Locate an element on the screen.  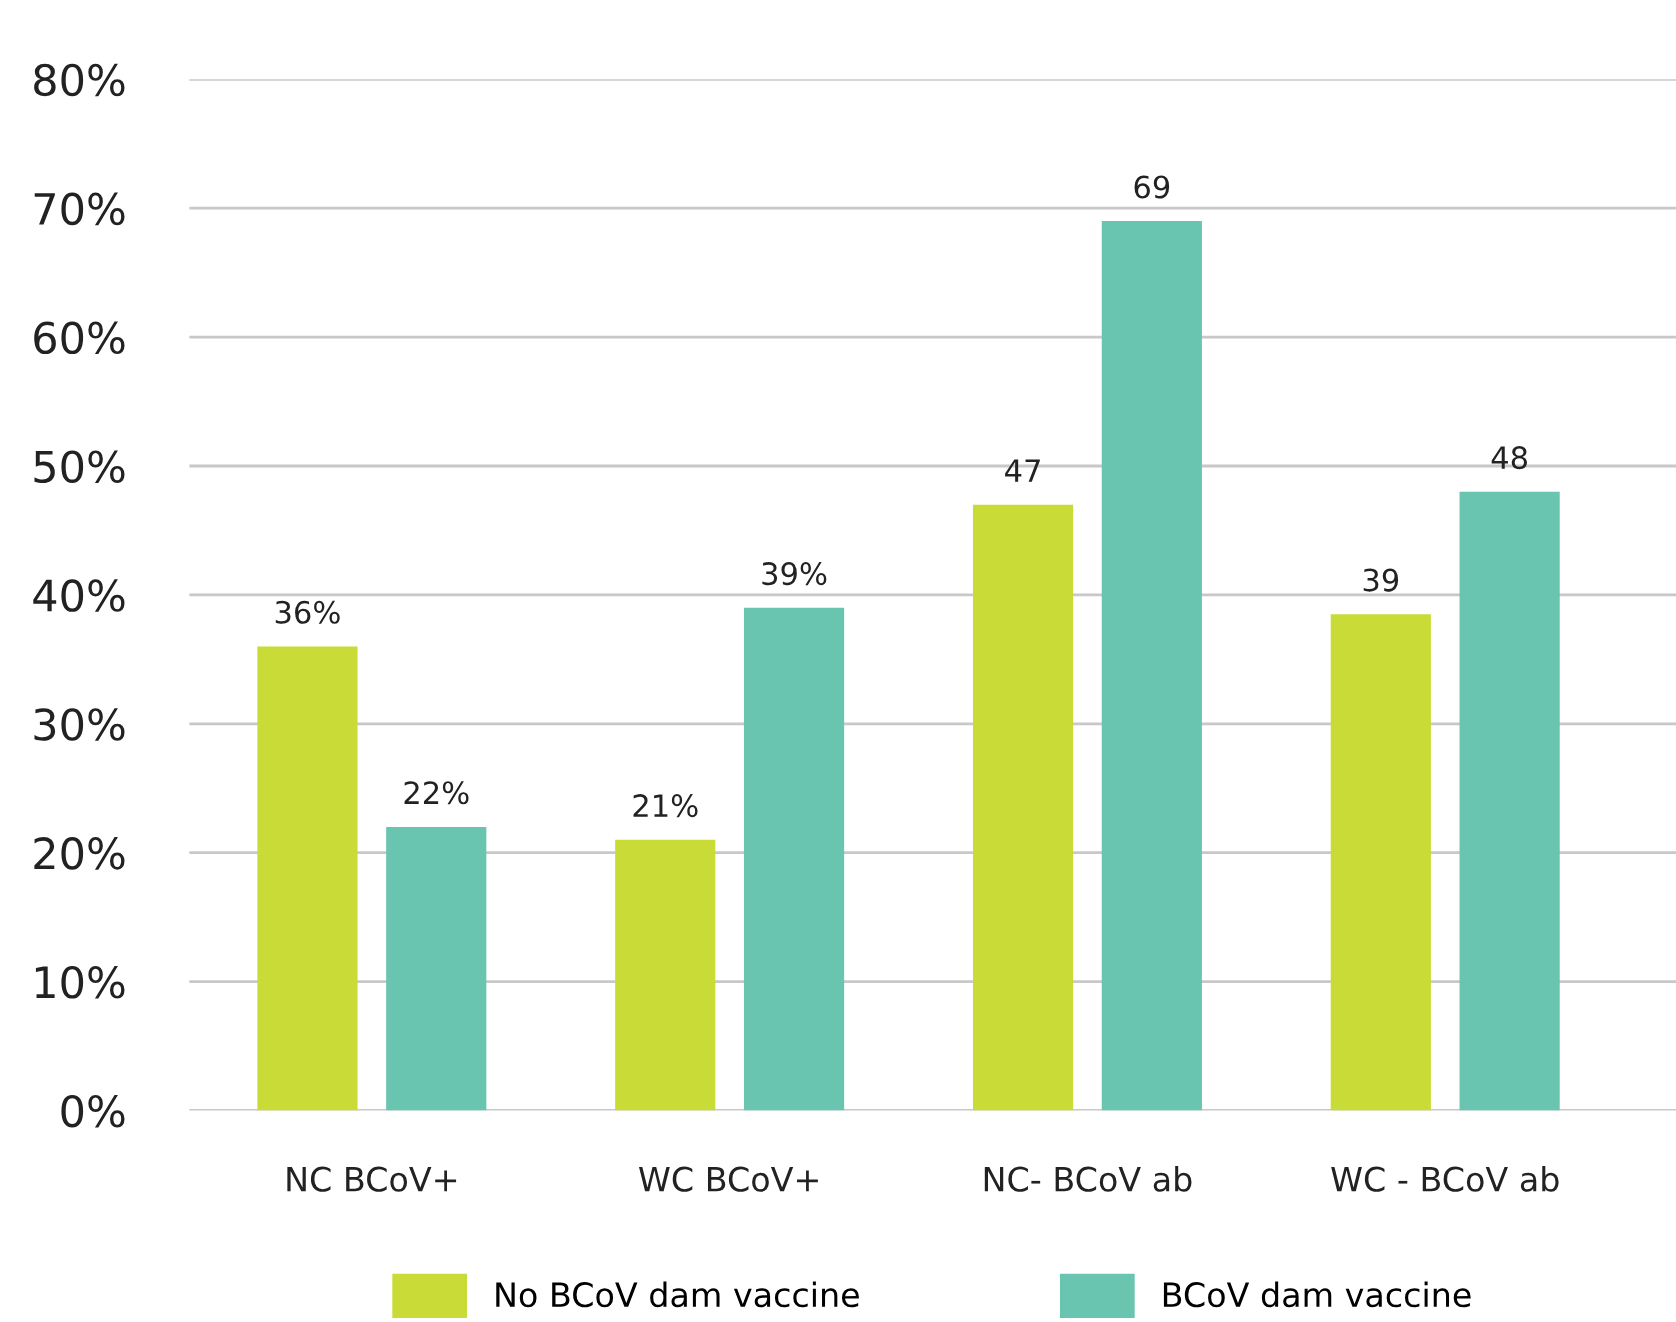
data-label: 22% is located at coordinates (436, 793).